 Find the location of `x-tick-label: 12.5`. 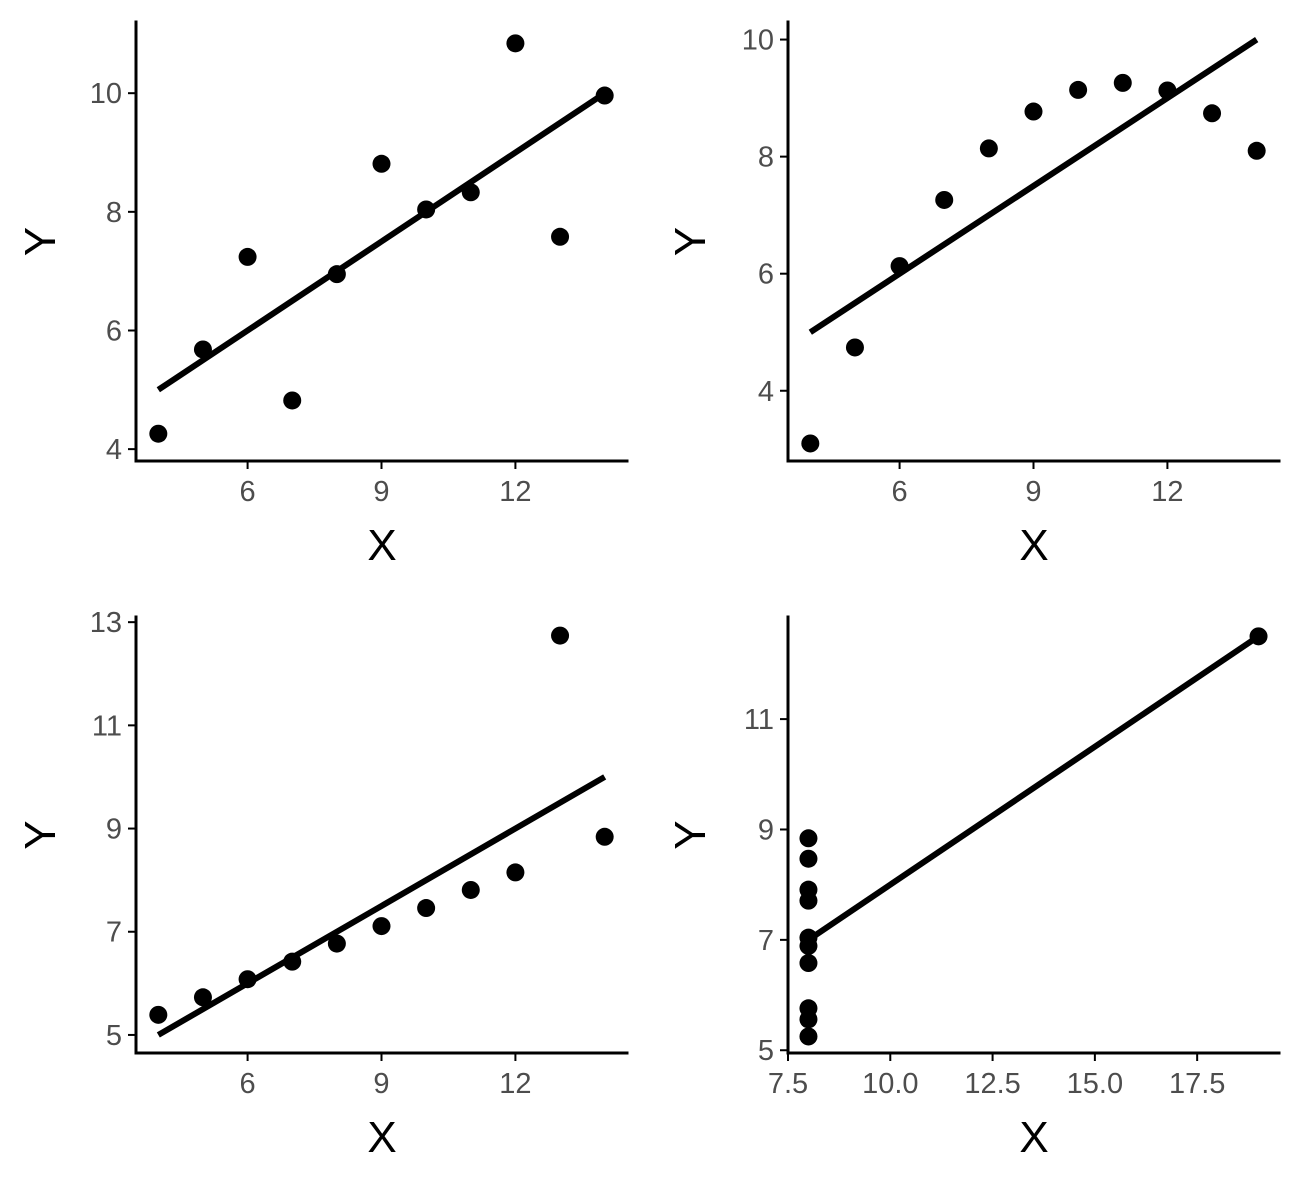

x-tick-label: 12.5 is located at coordinates (992, 1084).